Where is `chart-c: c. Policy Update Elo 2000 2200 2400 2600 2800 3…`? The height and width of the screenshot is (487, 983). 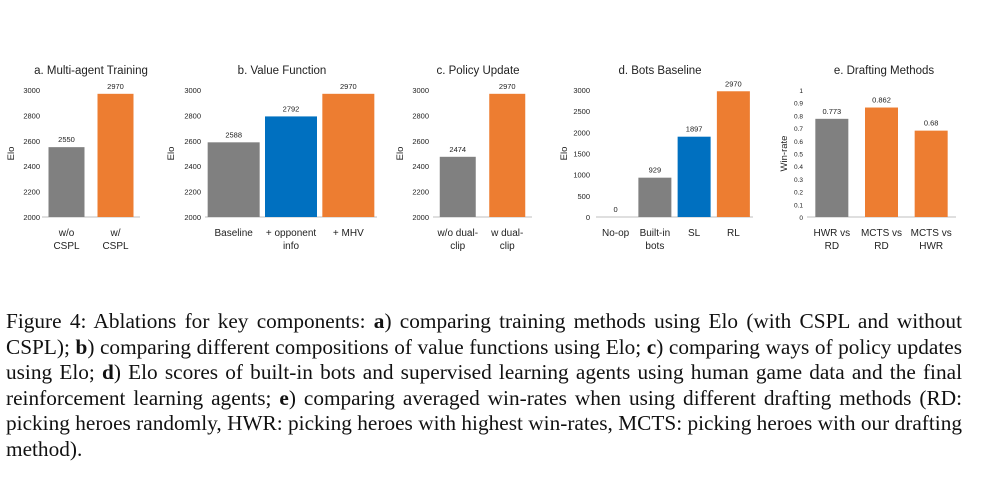
chart-c: c. Policy Update Elo 2000 2200 2400 2600 2800 3… is located at coordinates (463, 158).